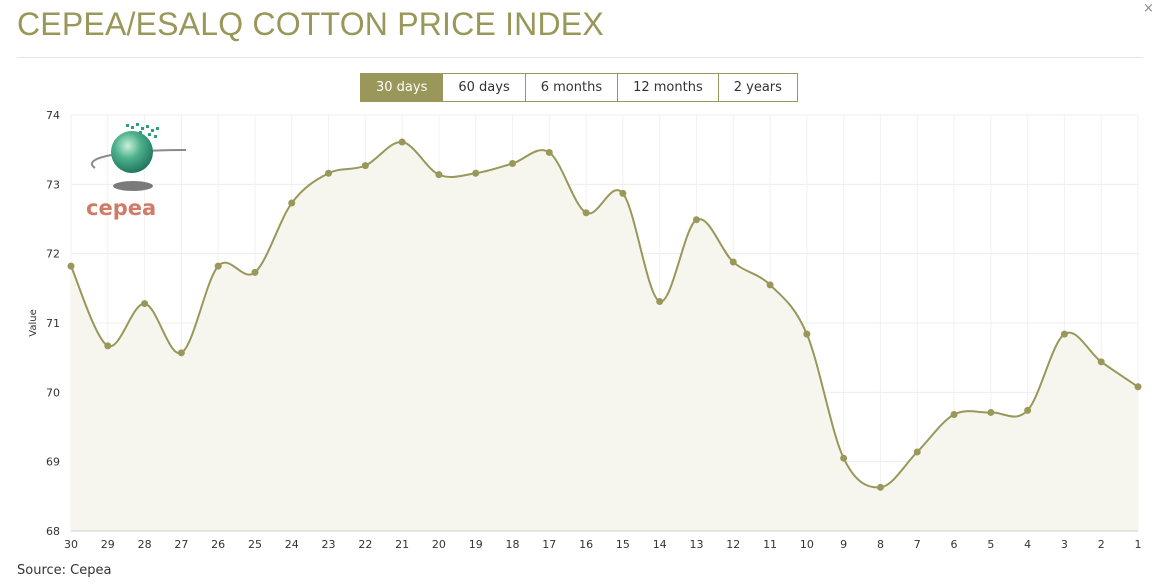 The width and height of the screenshot is (1154, 585). Describe the element at coordinates (880, 544) in the screenshot. I see `x-tick-label: 8` at that location.